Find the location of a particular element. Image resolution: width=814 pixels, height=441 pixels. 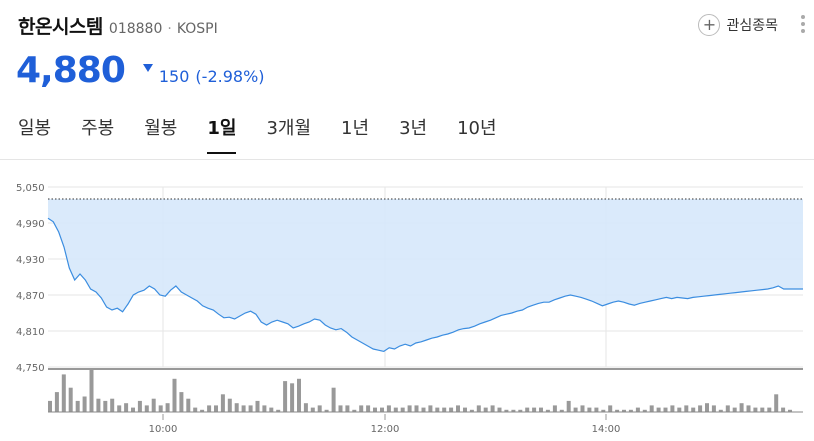

tab-3months: 3개월 is located at coordinates (289, 128).